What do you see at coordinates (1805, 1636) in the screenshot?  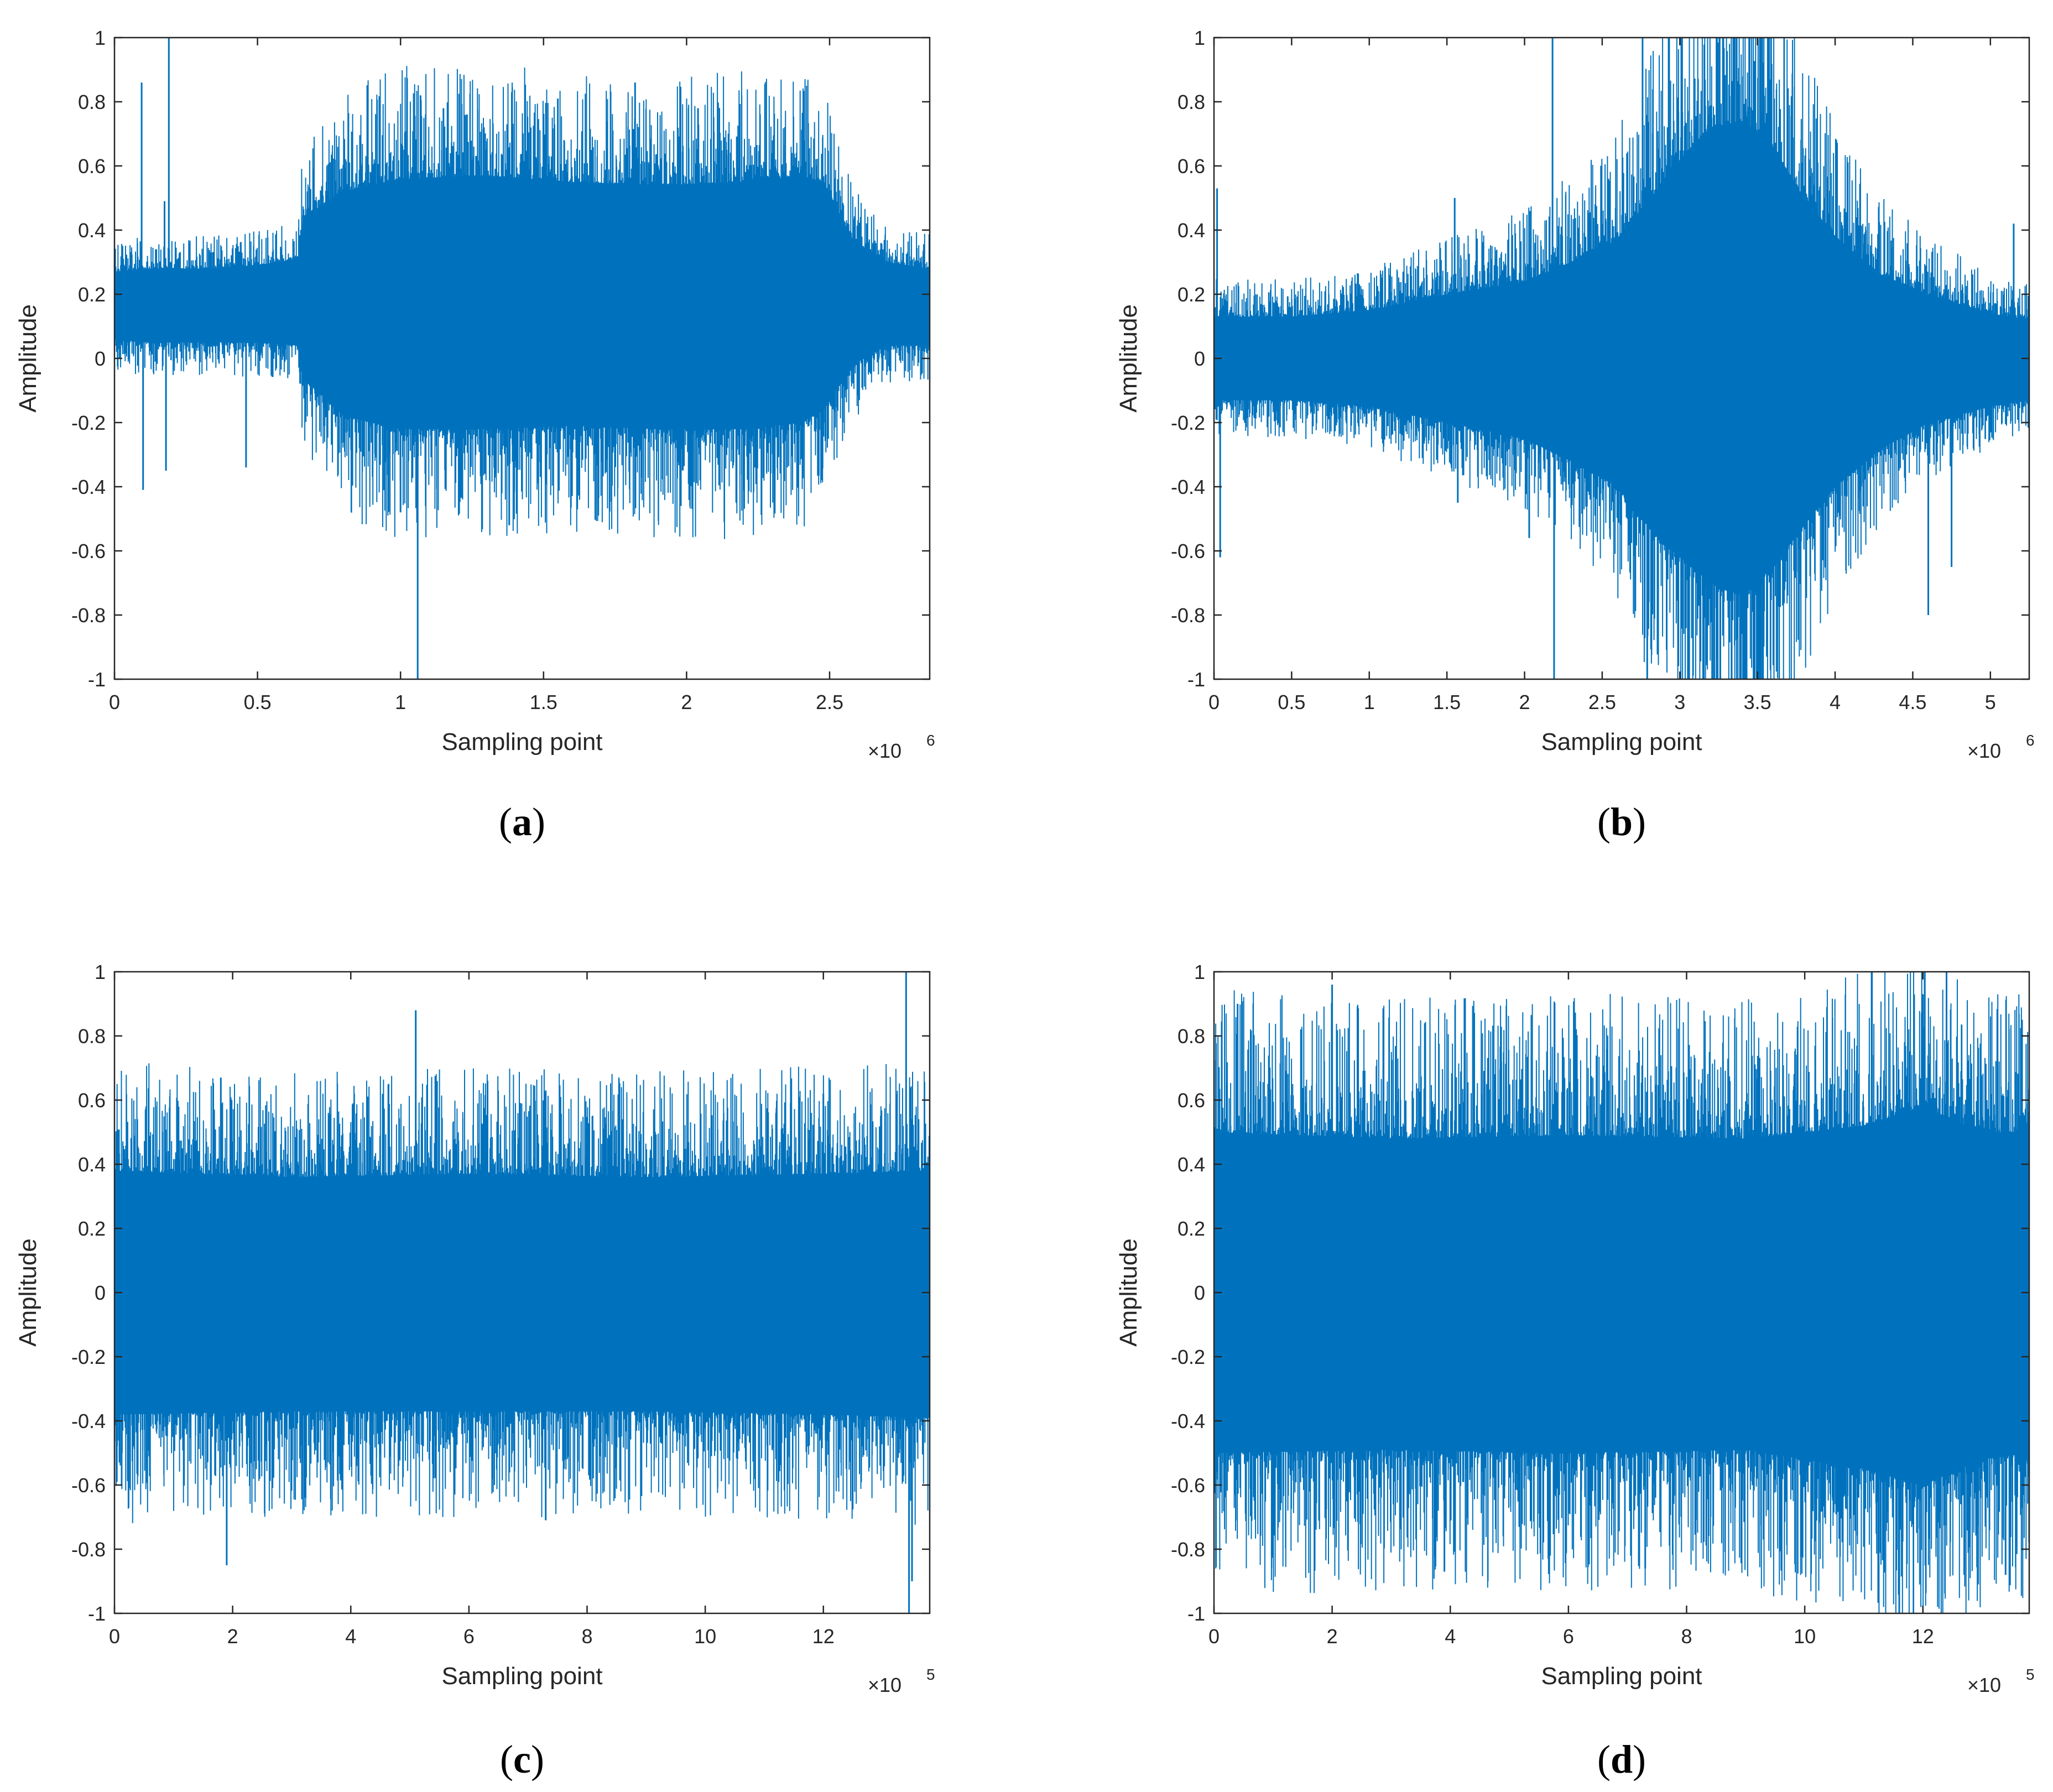 I see `x-tick-label: 10` at bounding box center [1805, 1636].